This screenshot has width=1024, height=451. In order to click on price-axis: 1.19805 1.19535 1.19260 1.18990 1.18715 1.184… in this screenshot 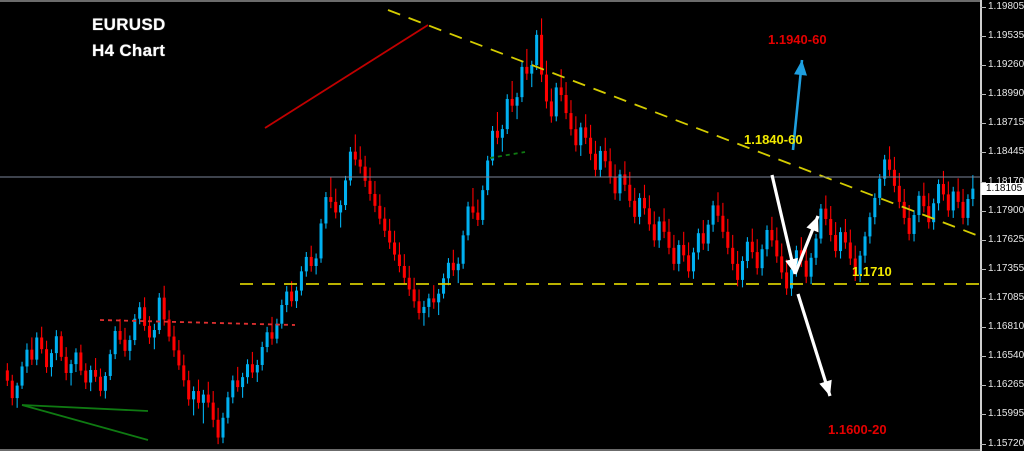, I will do `click(1002, 225)`.